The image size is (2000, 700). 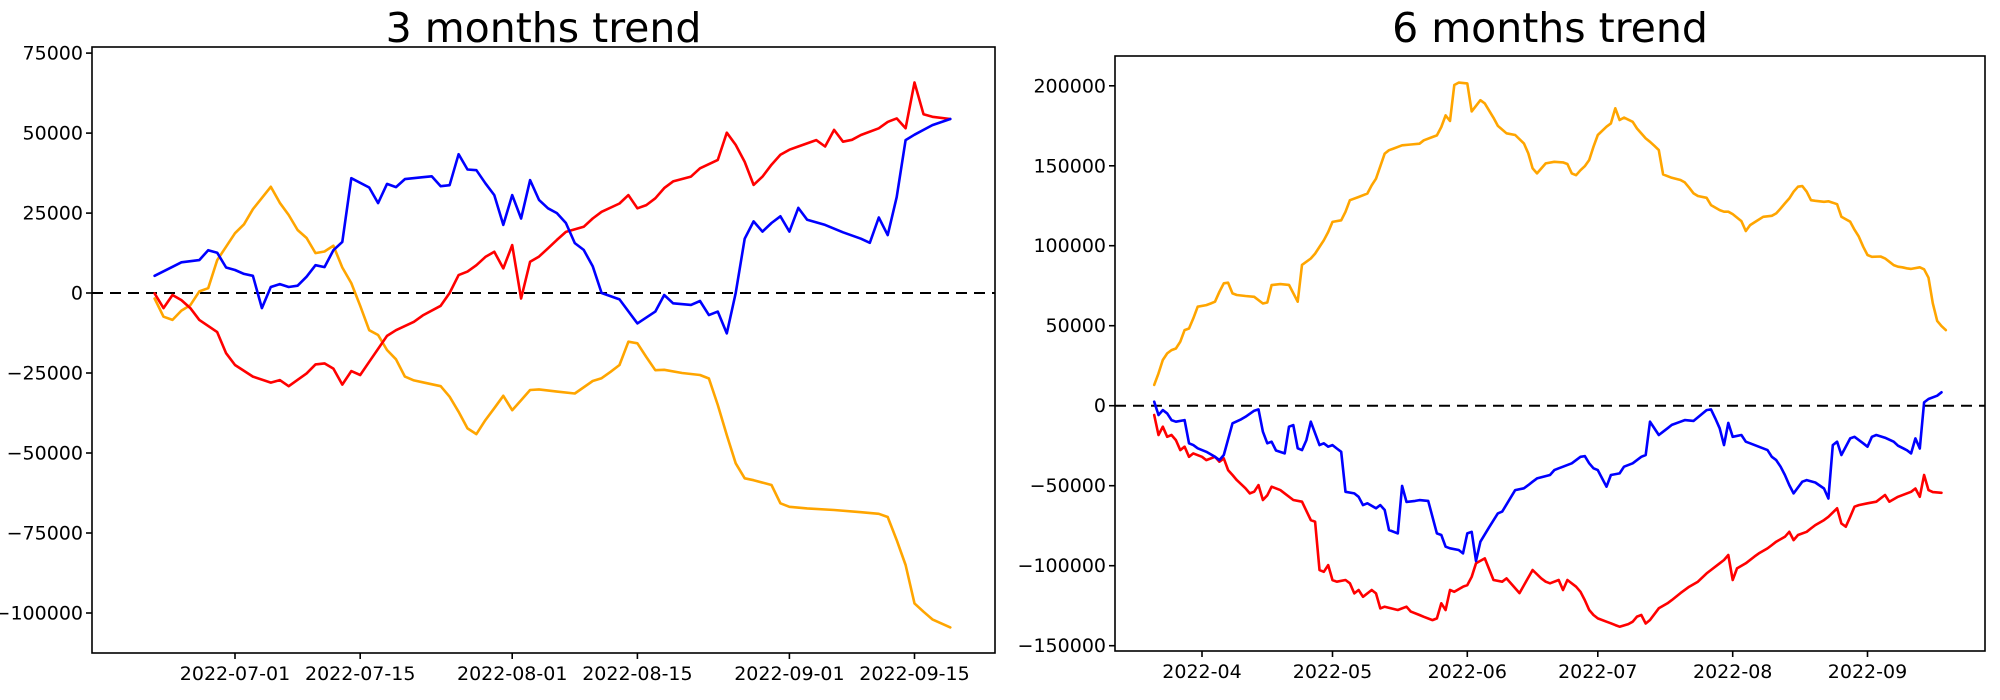 What do you see at coordinates (512, 674) in the screenshot?
I see `x-tick-label: 2022-08-01` at bounding box center [512, 674].